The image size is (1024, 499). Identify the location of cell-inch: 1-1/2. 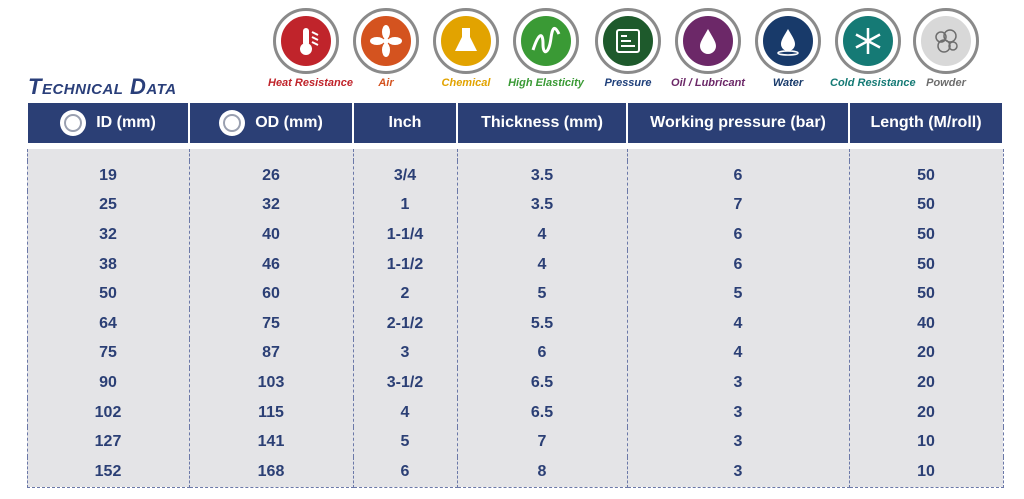
(405, 264).